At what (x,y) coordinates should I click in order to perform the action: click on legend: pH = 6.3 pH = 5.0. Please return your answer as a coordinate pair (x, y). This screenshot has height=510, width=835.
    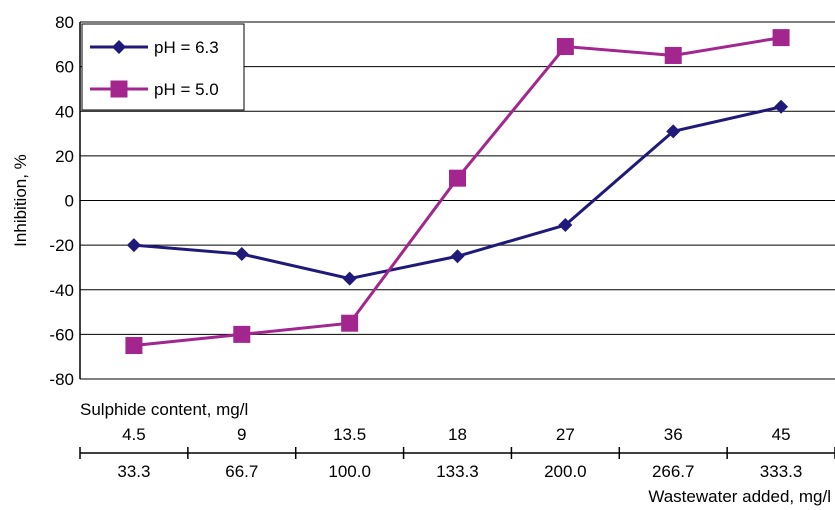
    Looking at the image, I should click on (163, 67).